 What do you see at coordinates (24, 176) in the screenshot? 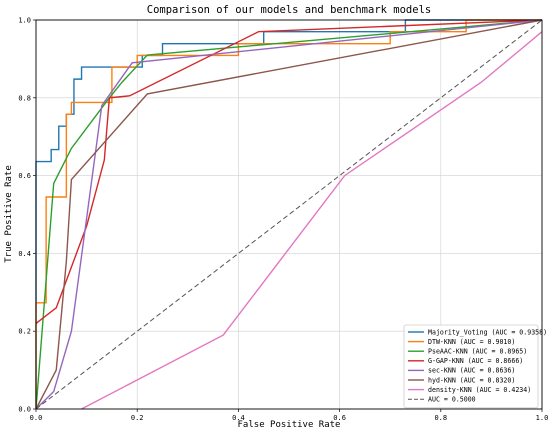
I see `y-tick-label: 0.6` at bounding box center [24, 176].